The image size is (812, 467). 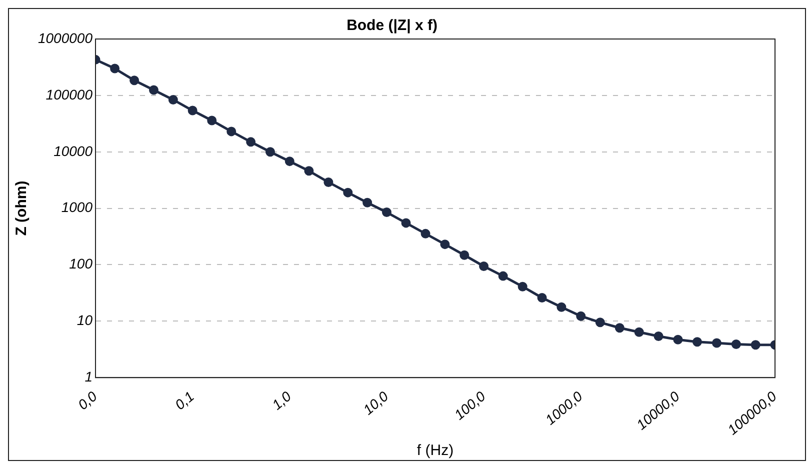 I want to click on x-tick-label: 1,0, so click(x=281, y=400).